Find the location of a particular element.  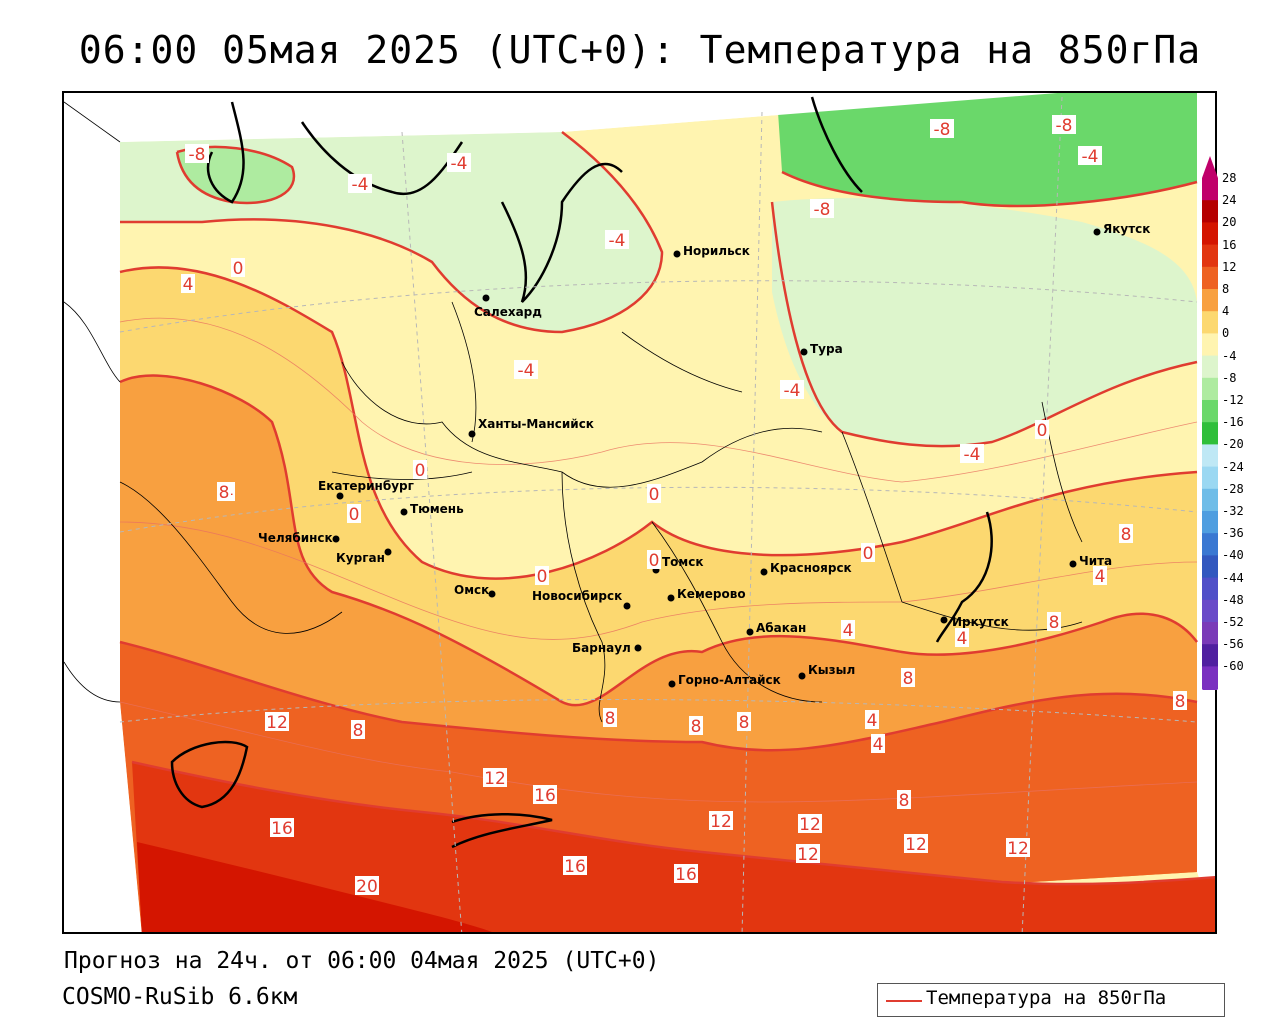

colorscale-tick-label: -60 is located at coordinates (1233, 666).